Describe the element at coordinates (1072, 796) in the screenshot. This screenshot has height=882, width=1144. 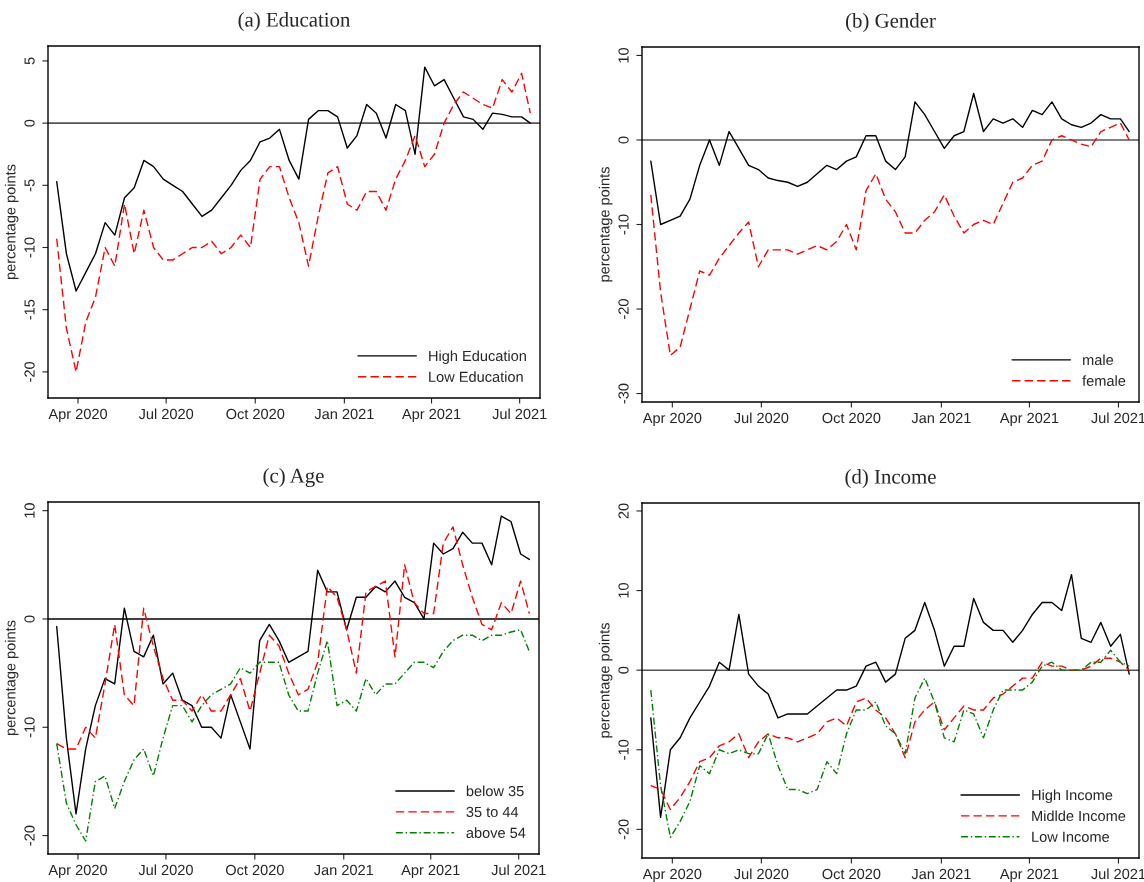
I see `legend-label: High Income` at that location.